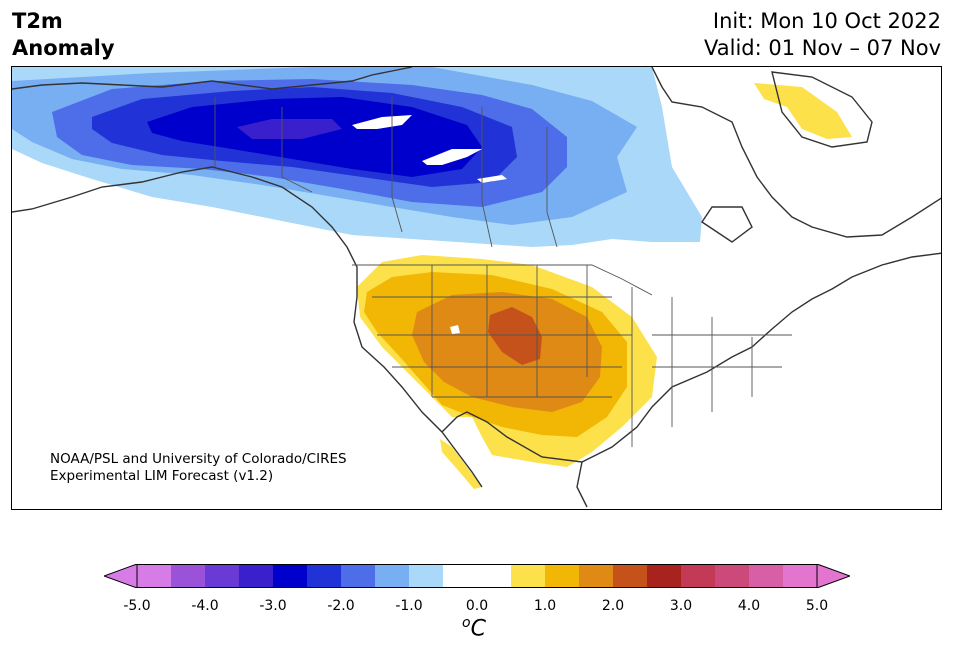 Image resolution: width=953 pixels, height=656 pixels. I want to click on colorbar-frame, so click(477, 576).